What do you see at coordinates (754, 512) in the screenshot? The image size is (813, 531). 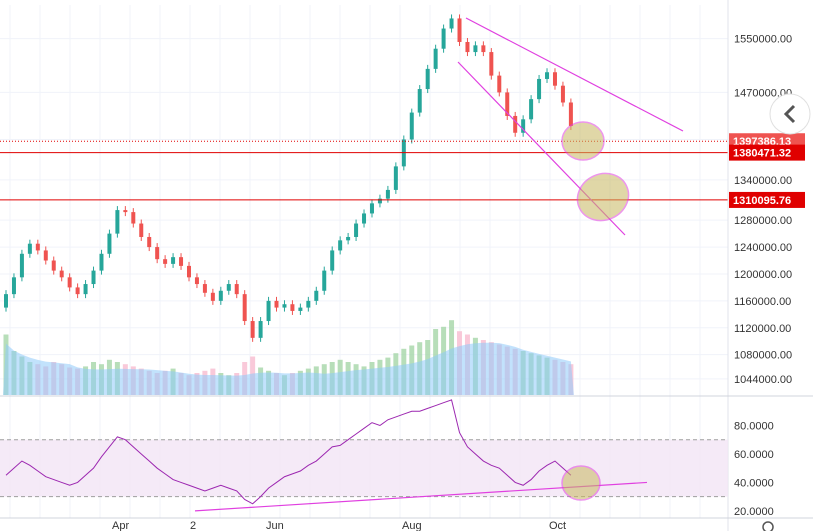 I see `rsi-tick-label: 20.0000` at bounding box center [754, 512].